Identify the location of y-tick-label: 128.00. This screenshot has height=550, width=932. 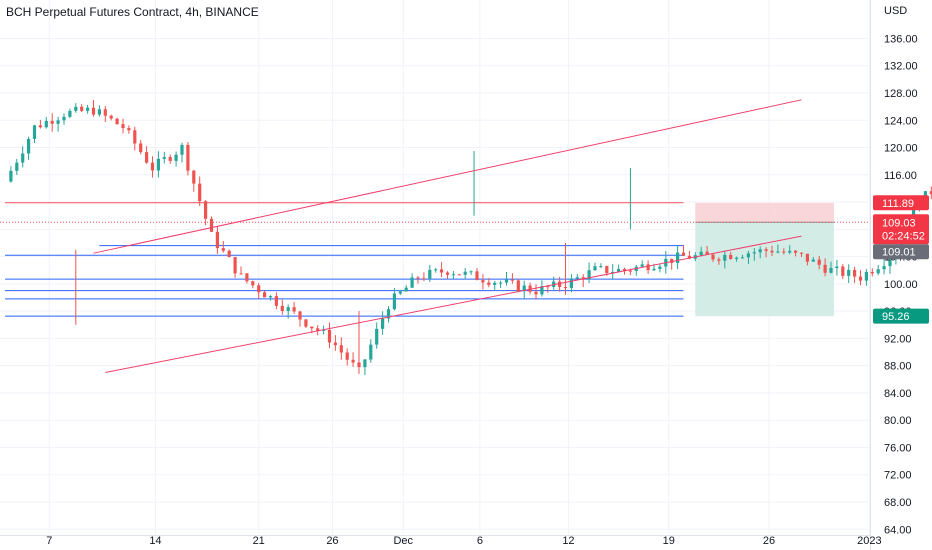
(901, 94).